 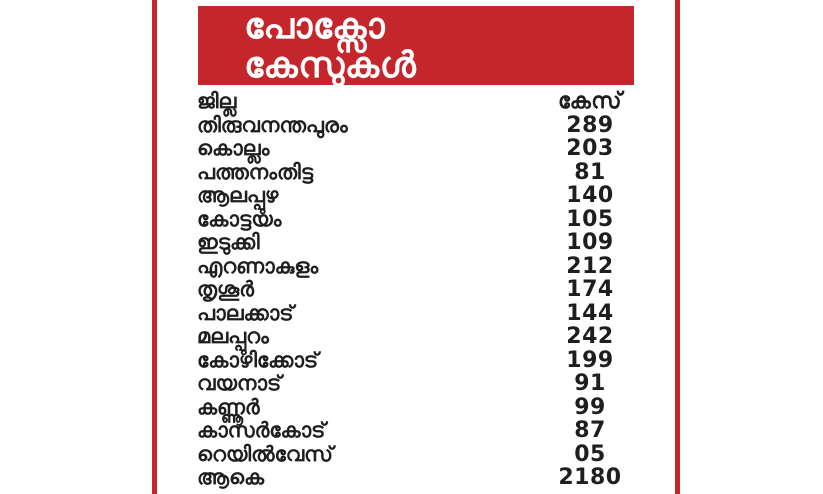 I want to click on table-row: തിരുവനന്തപുരം 289, so click(x=425, y=125).